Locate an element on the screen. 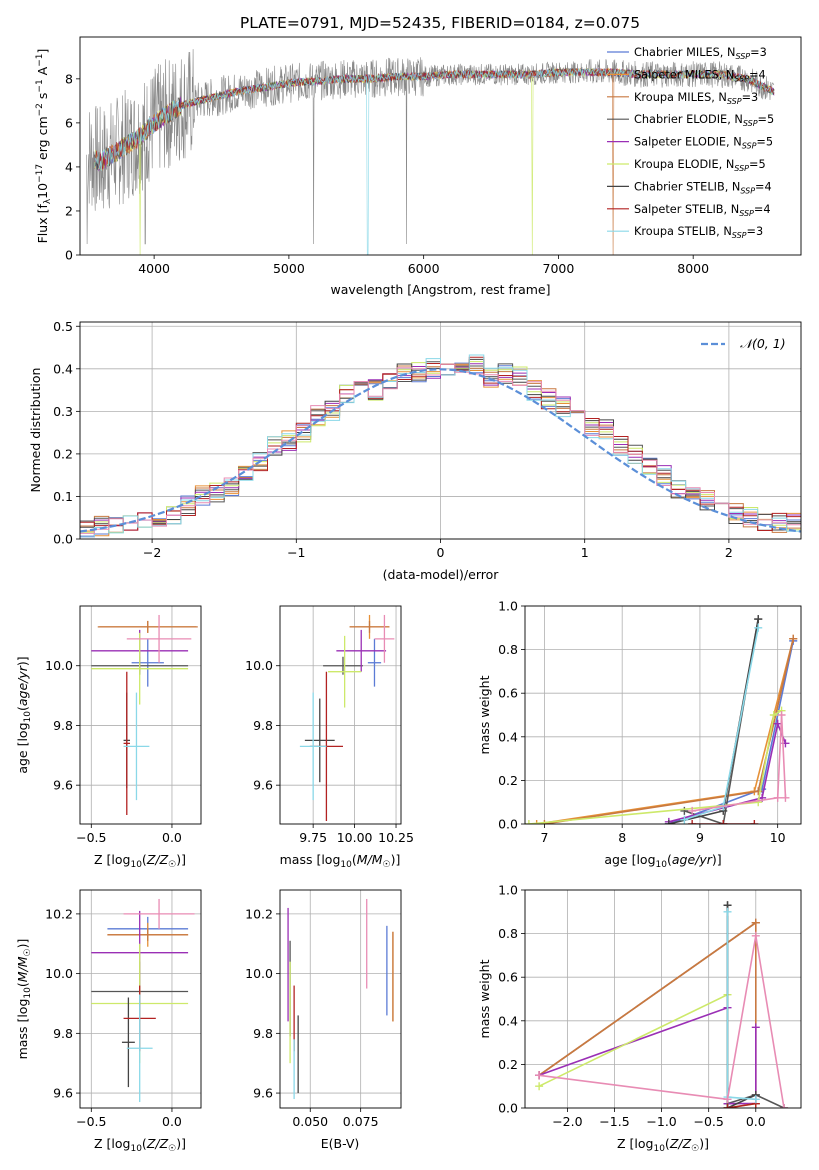 This screenshot has width=819, height=1170. y-tick-label: 8 is located at coordinates (69, 78).